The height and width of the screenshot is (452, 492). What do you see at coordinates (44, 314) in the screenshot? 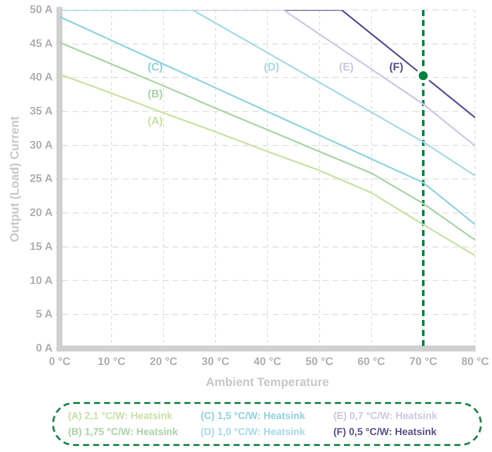
I see `y-tick-label: 5 A` at bounding box center [44, 314].